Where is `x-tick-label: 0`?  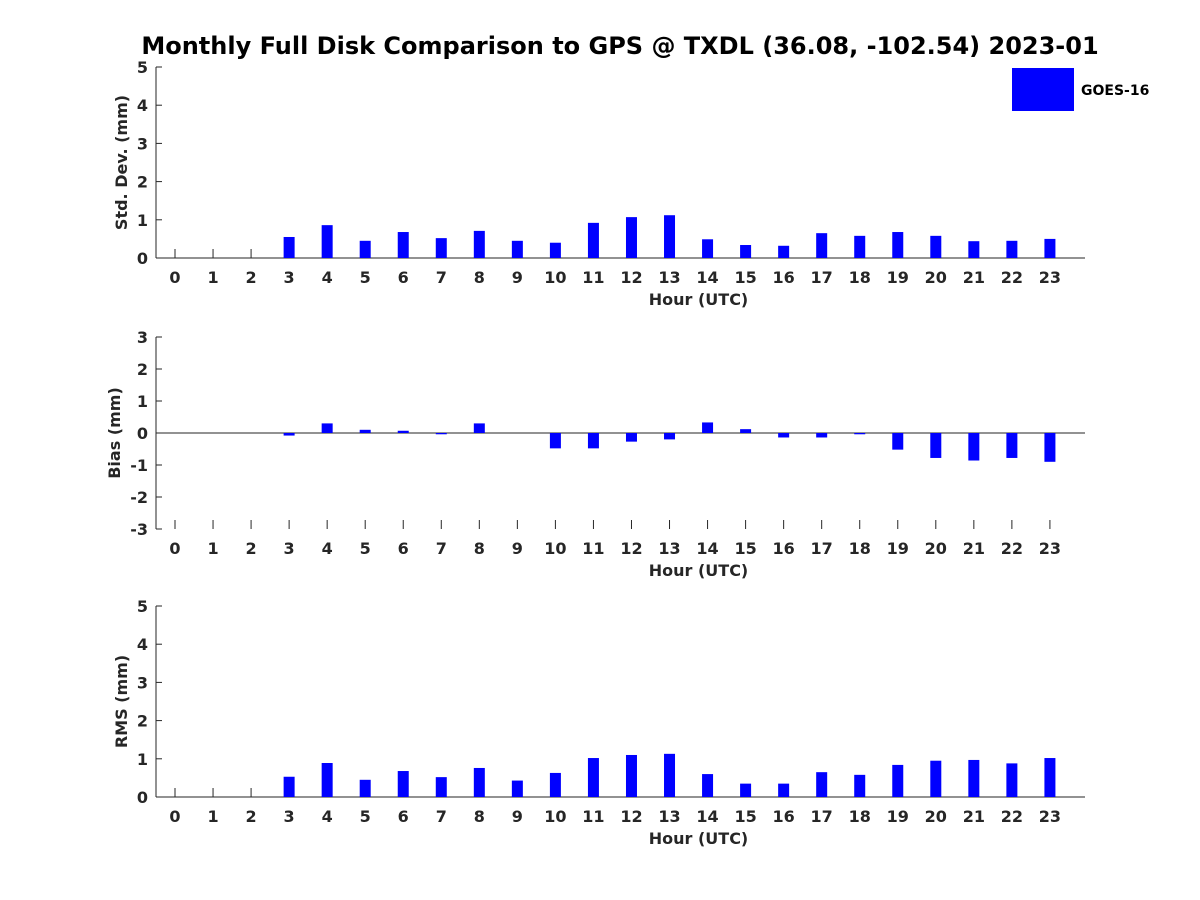
x-tick-label: 0 is located at coordinates (174, 277).